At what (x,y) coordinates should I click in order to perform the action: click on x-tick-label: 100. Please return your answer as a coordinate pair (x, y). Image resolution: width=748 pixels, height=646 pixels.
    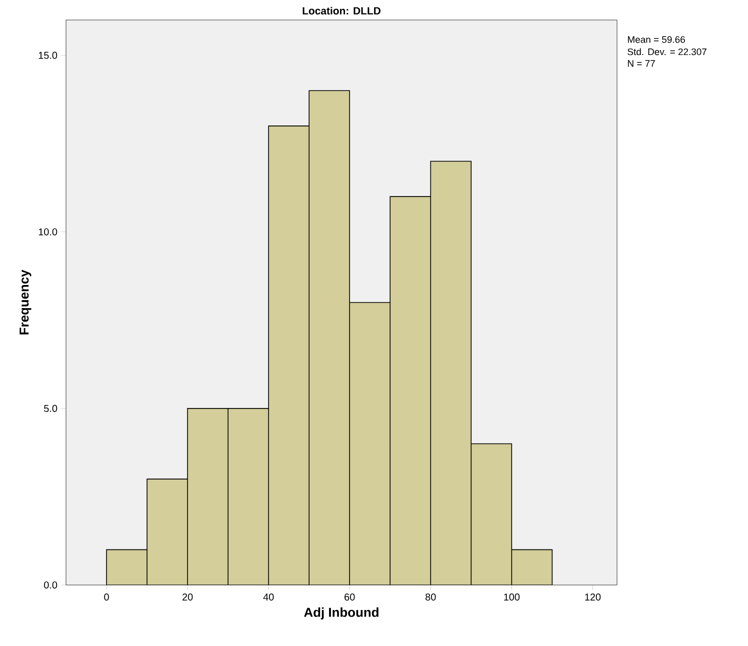
    Looking at the image, I should click on (512, 597).